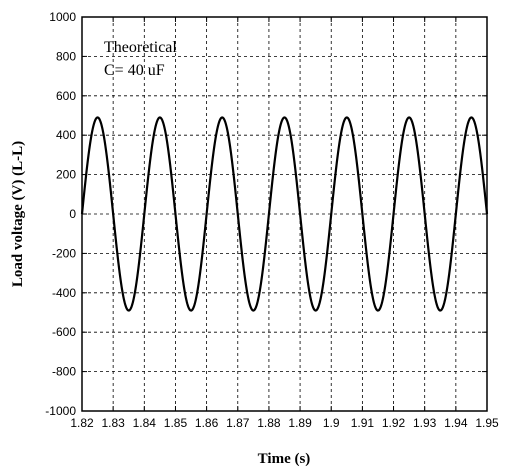 Image resolution: width=505 pixels, height=468 pixels. Describe the element at coordinates (60, 214) in the screenshot. I see `y-tick-labels: 1000 800 600 400 200 0 -200 -400 -600 -800 -1000` at that location.